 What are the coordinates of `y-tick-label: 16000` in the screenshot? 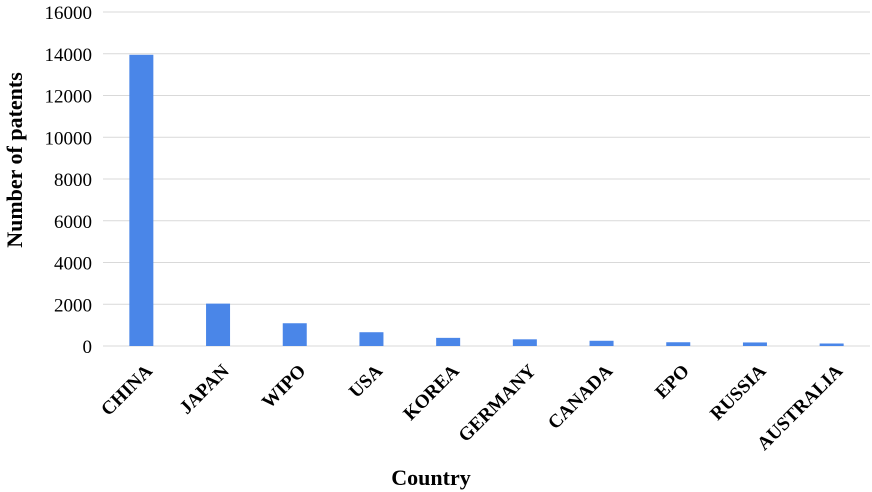 It's located at (69, 13).